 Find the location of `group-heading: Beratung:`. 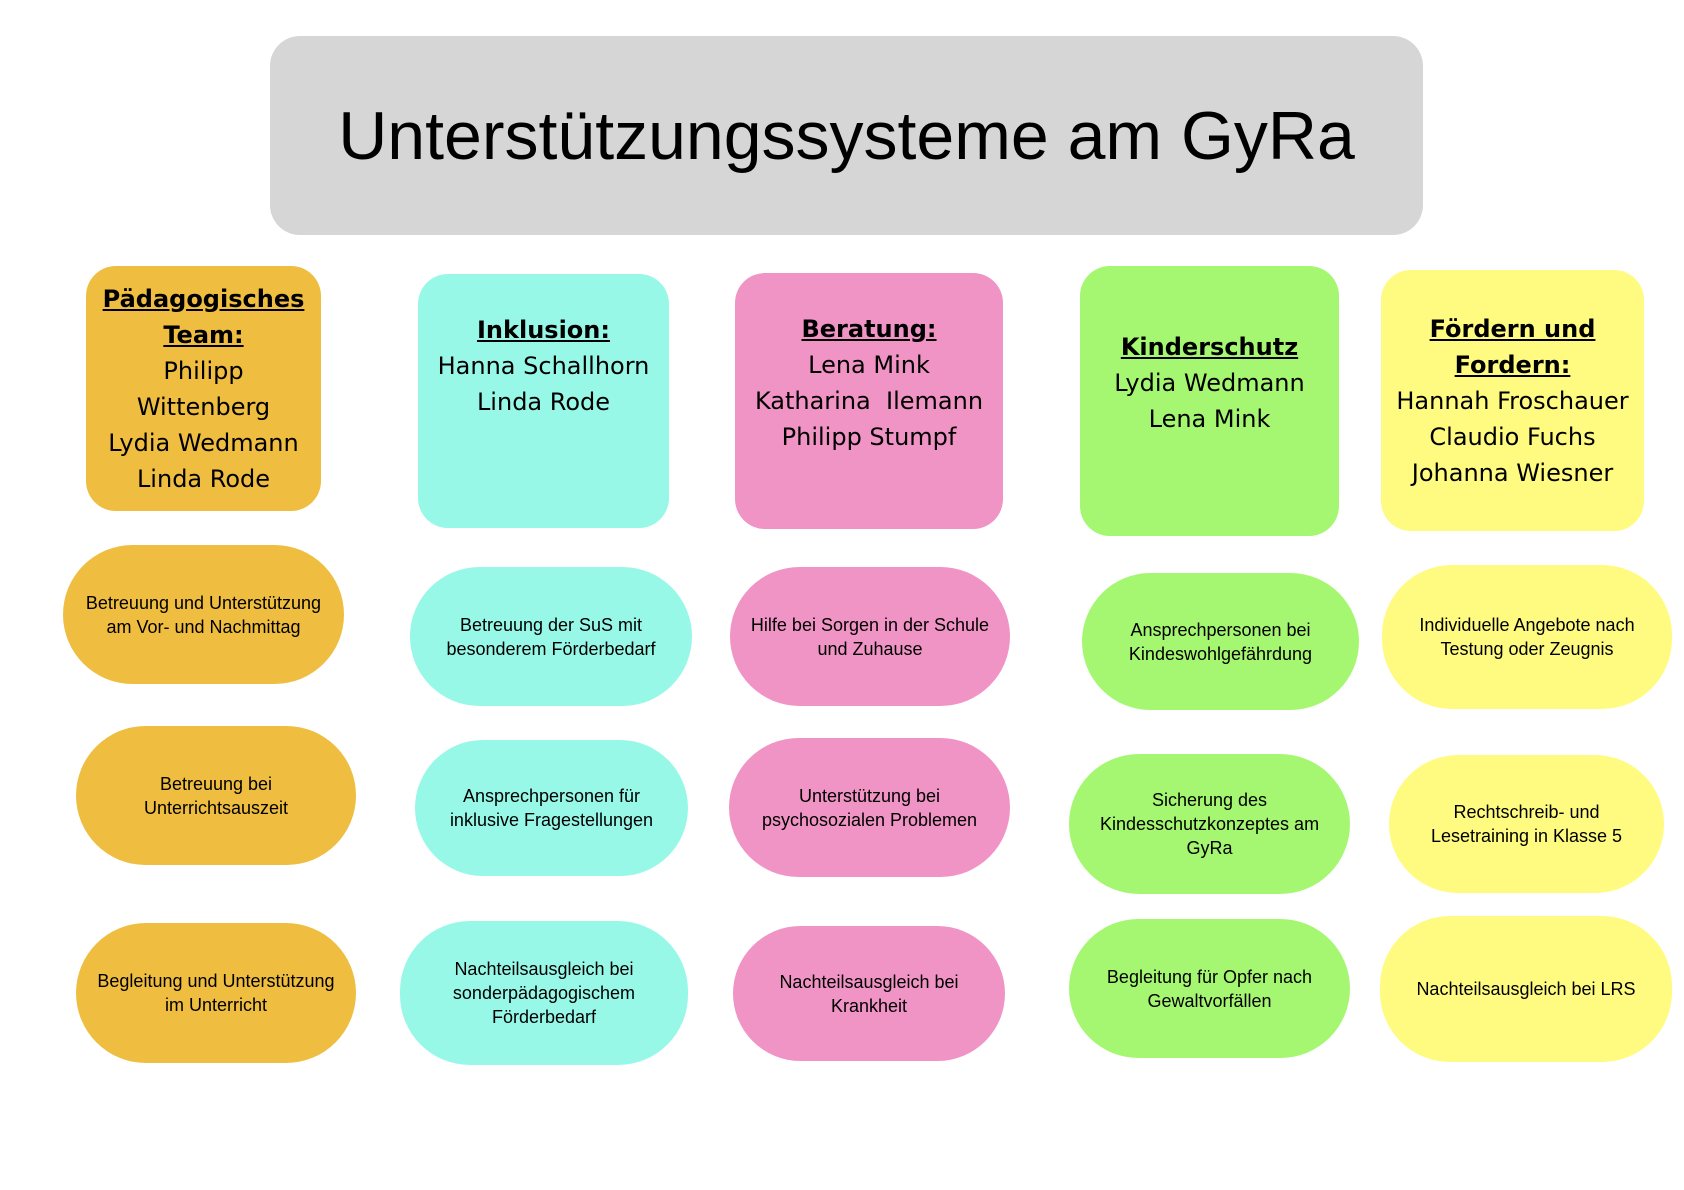

group-heading: Beratung: is located at coordinates (869, 329).